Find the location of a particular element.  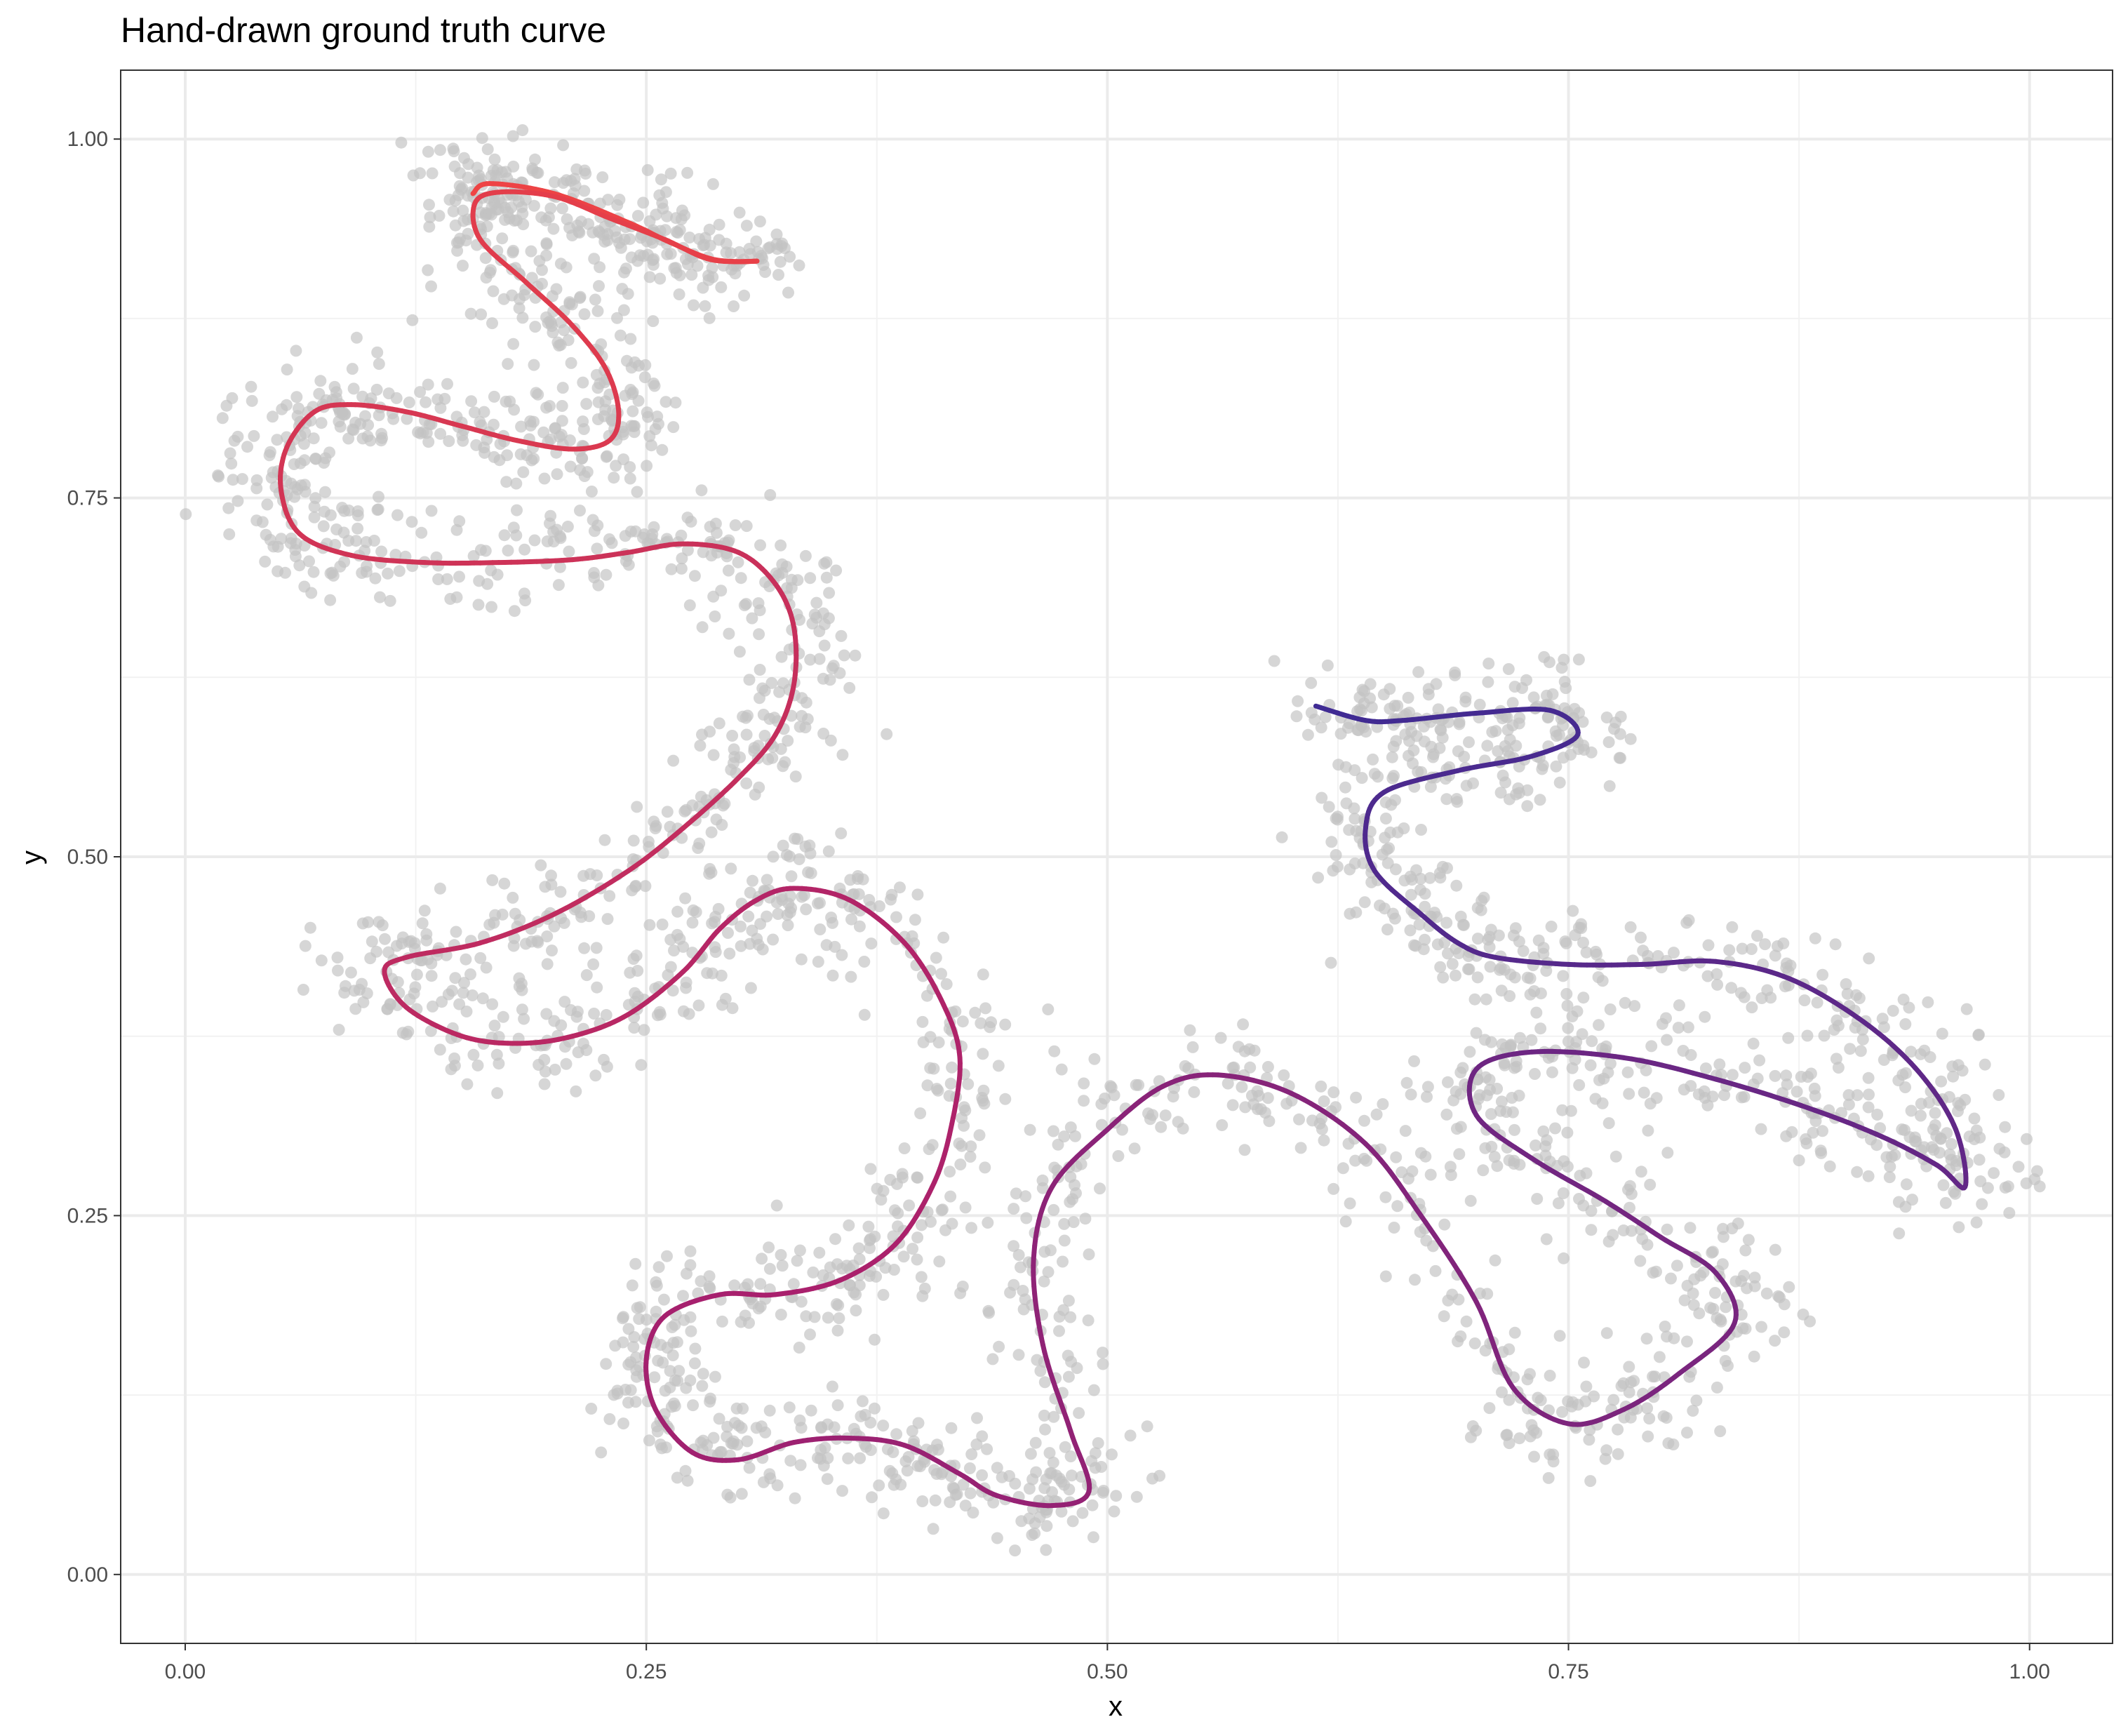

y-tick-label: 1.00 is located at coordinates (87, 139).